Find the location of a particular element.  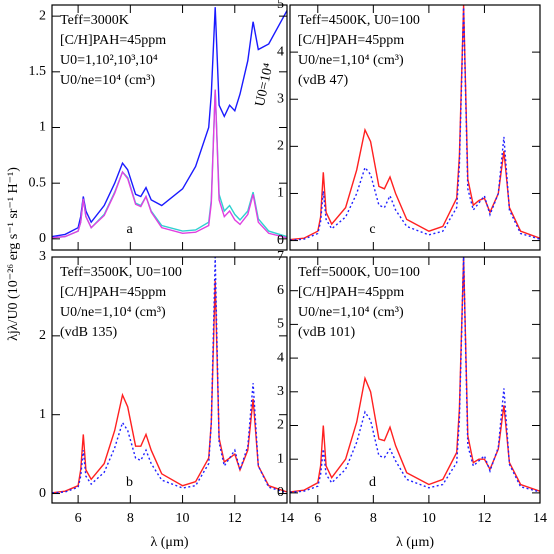

spectrum-line is located at coordinates (169, 164).